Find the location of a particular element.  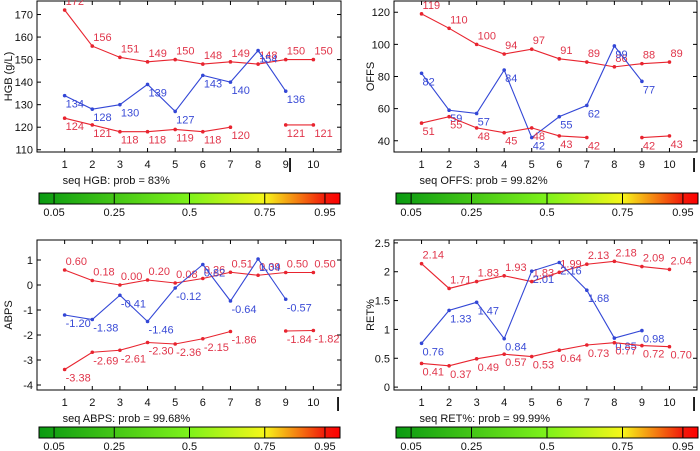

data-label-lower: 118 is located at coordinates (158, 141).